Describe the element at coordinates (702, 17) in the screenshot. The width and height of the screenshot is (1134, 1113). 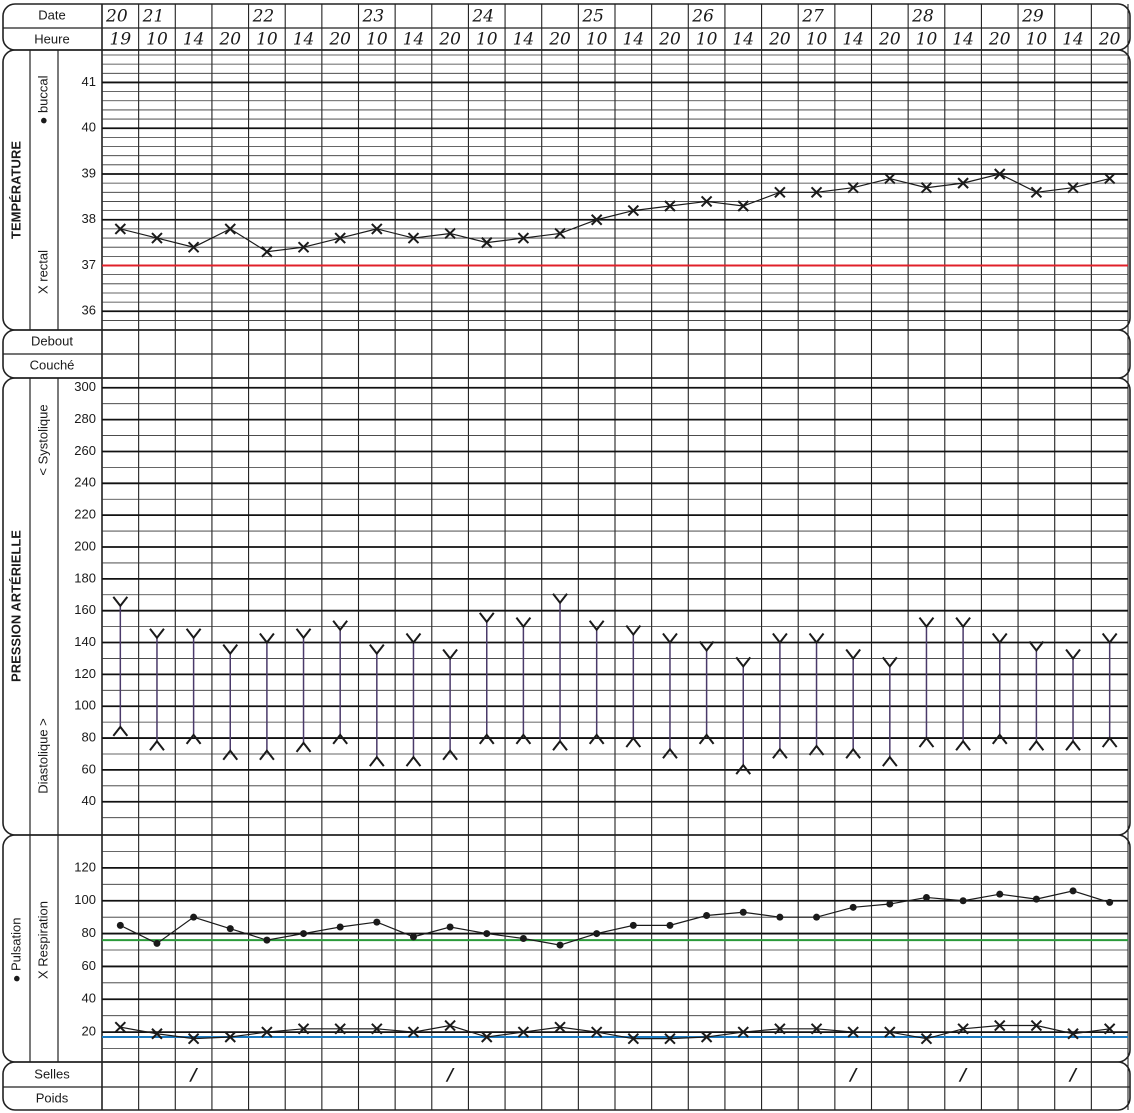
I see `date-label: 26` at that location.